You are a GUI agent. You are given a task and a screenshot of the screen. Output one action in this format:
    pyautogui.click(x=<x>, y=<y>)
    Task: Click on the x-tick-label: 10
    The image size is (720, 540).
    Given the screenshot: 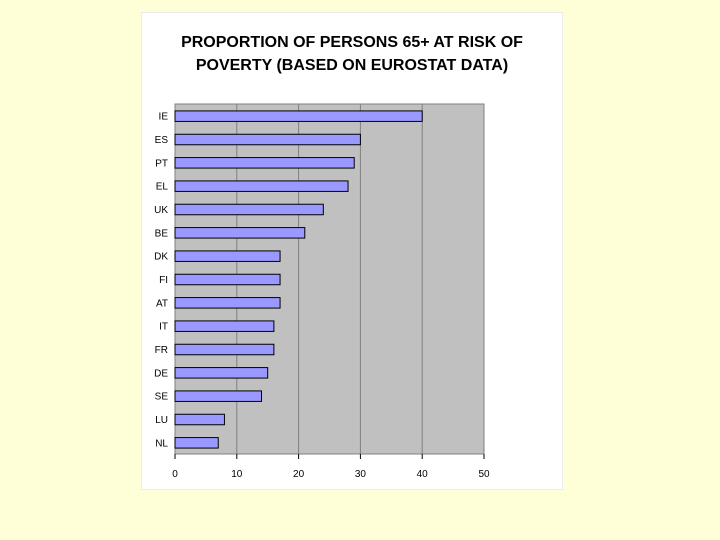 What is the action you would take?
    pyautogui.click(x=237, y=474)
    